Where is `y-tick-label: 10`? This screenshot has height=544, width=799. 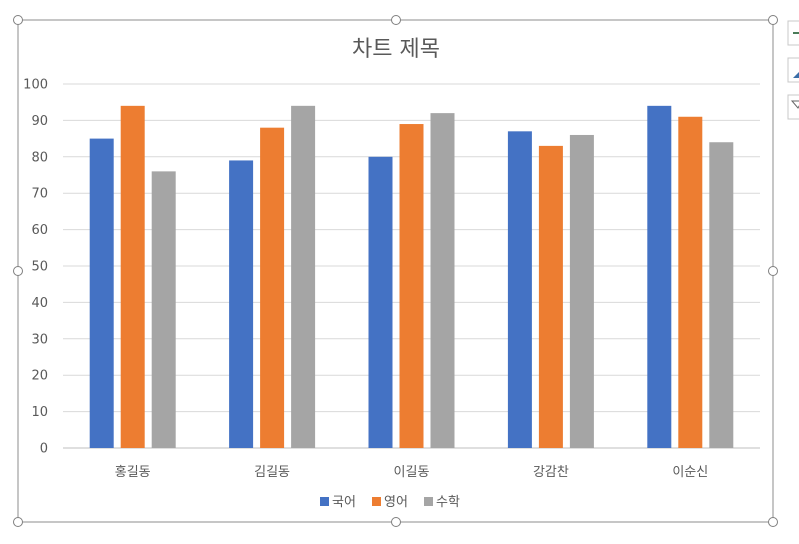
y-tick-label: 10 is located at coordinates (39, 412).